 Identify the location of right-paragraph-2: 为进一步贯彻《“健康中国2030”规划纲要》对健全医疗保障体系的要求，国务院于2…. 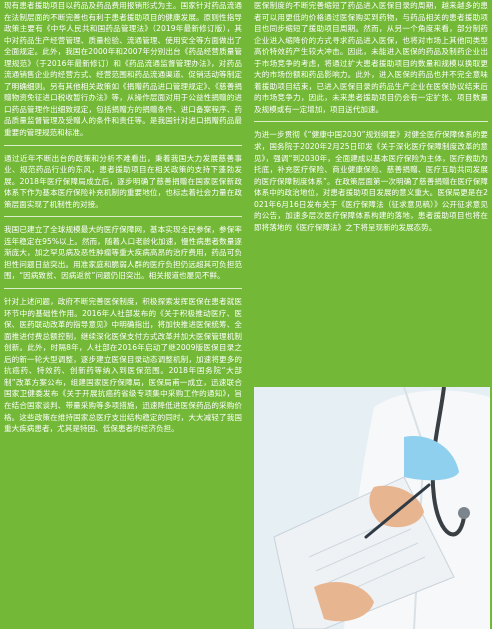
(371, 181).